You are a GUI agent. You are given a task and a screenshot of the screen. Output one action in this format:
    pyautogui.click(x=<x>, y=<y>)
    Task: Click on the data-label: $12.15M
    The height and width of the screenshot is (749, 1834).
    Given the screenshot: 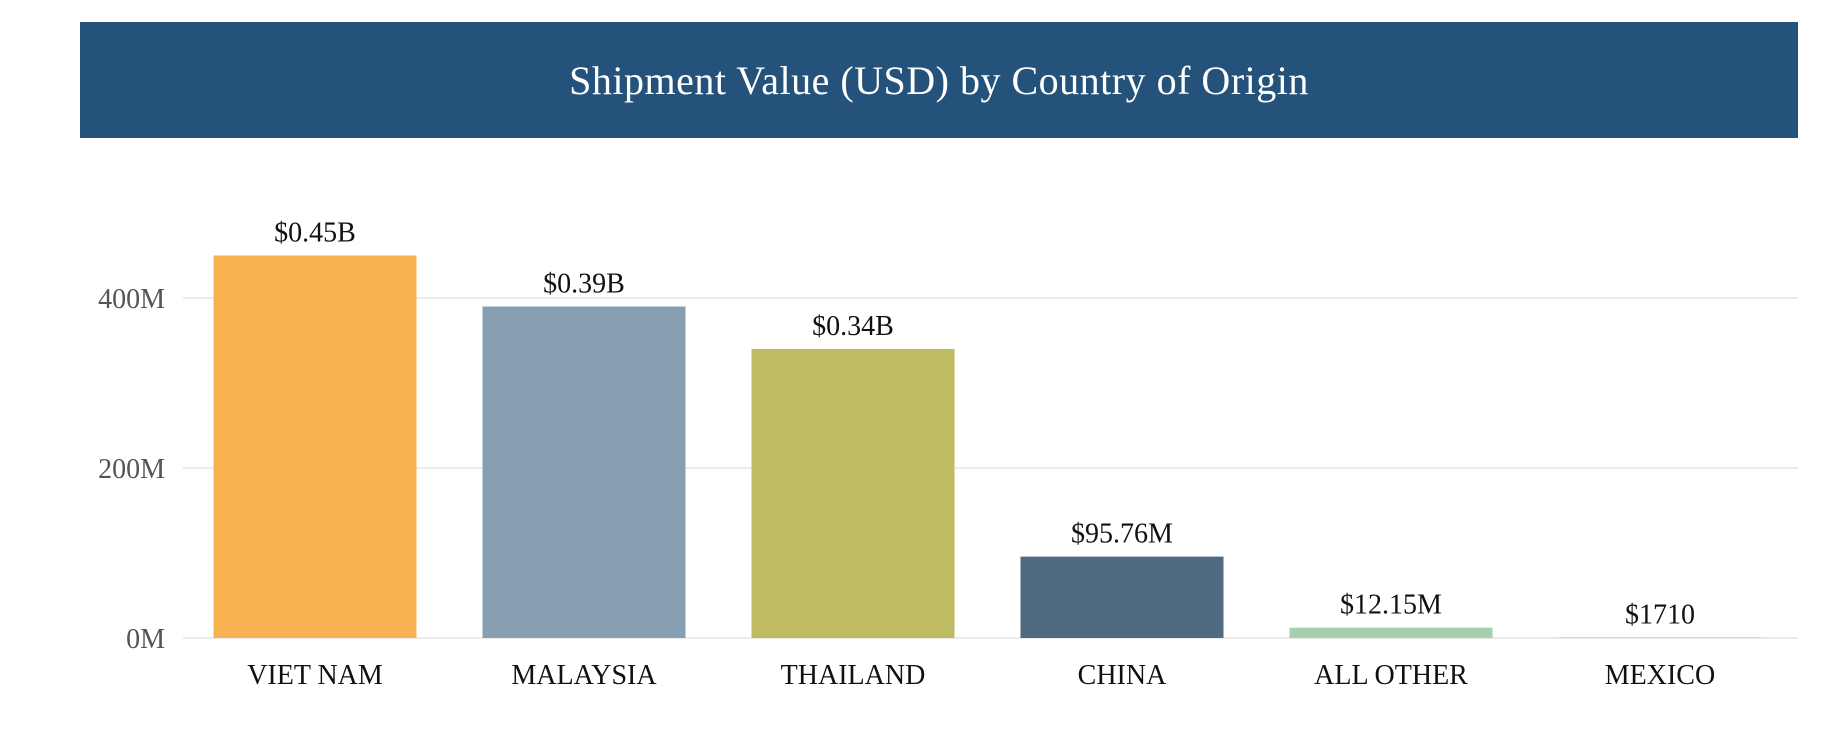 What is the action you would take?
    pyautogui.click(x=1391, y=605)
    